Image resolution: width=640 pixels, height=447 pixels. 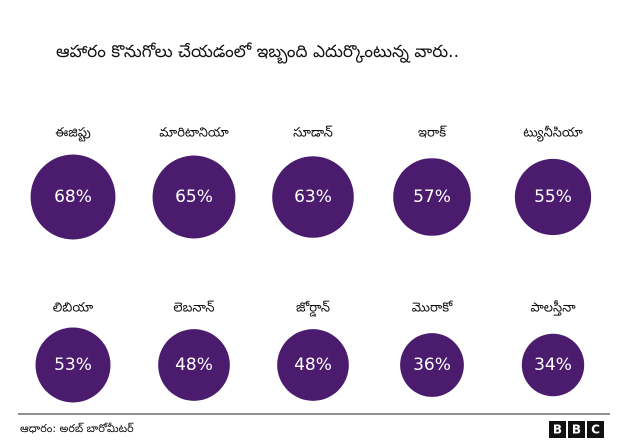 I want to click on category-label: లెబనాన్, so click(x=193, y=308).